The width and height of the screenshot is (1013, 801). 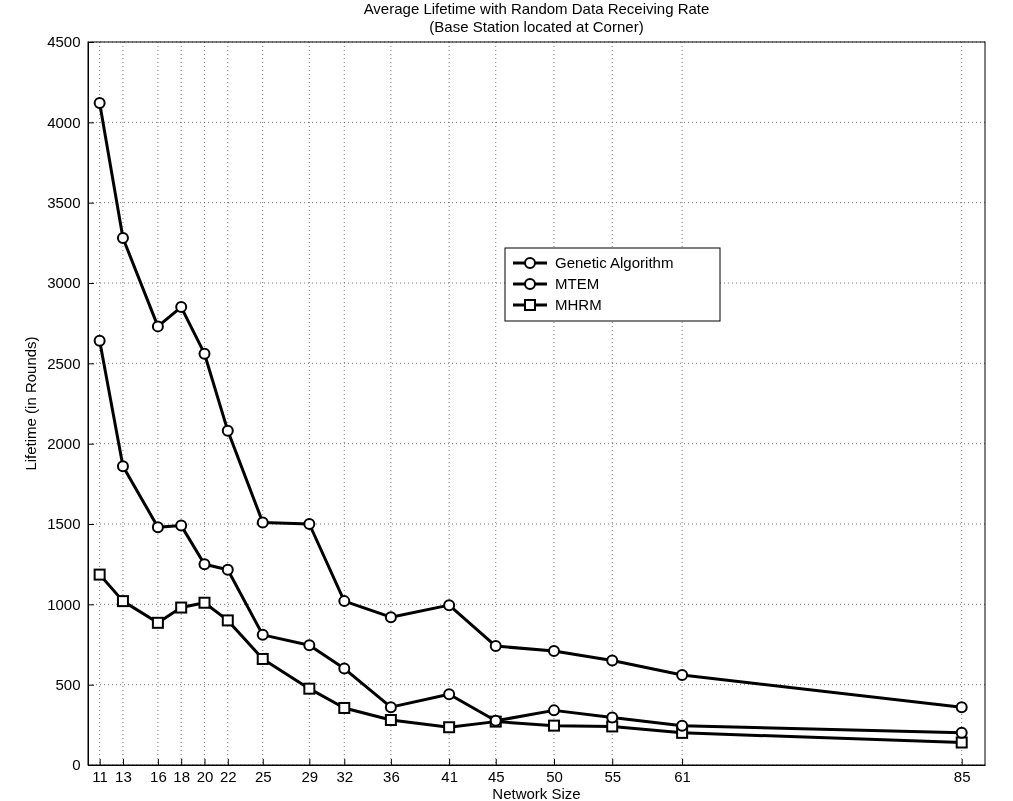 I want to click on x-tick-label: 36, so click(x=391, y=776).